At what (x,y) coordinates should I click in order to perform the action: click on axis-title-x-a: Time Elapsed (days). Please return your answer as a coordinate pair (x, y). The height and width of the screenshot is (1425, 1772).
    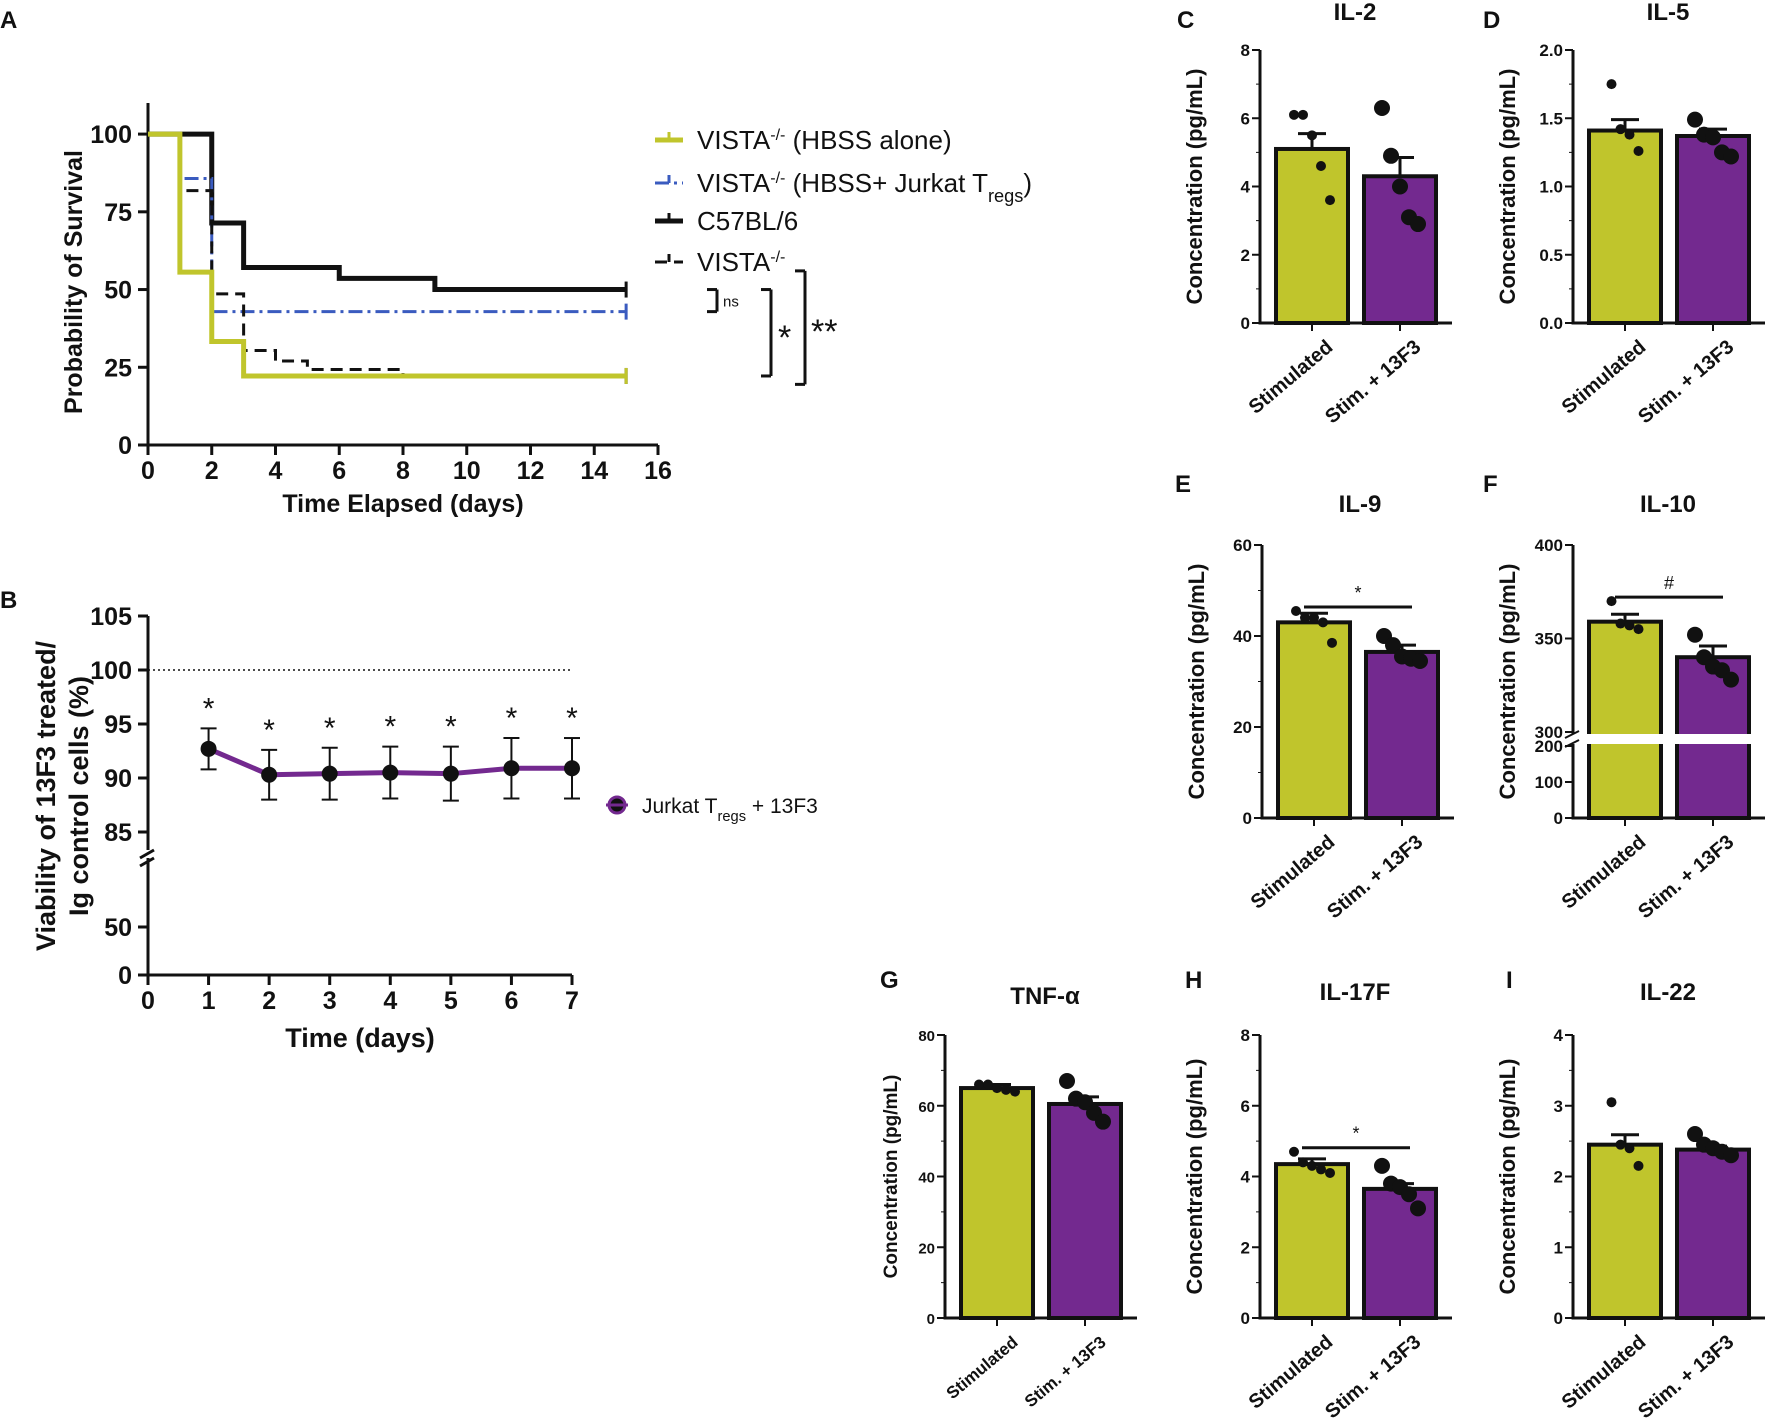
    Looking at the image, I should click on (402, 504).